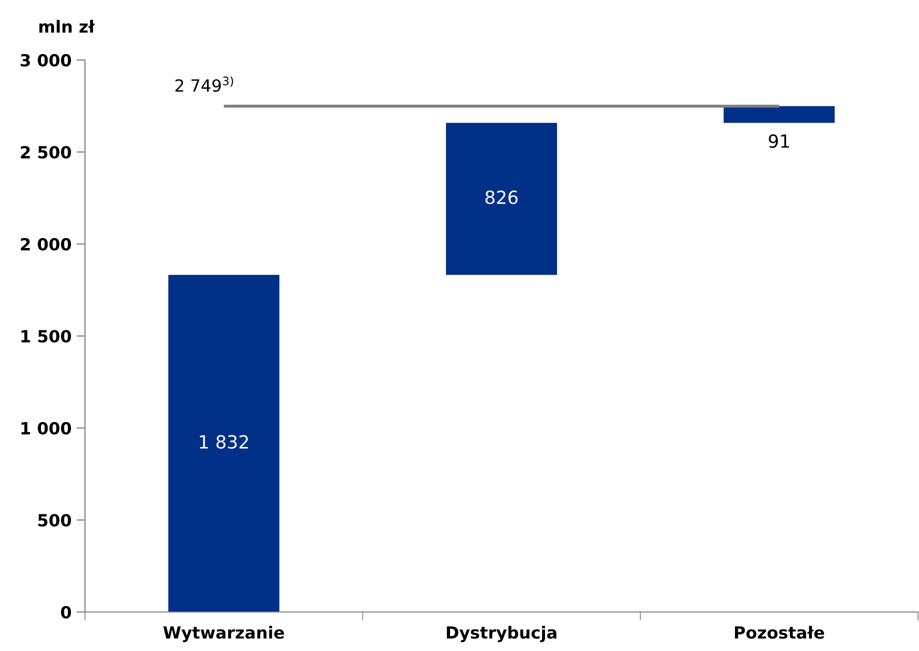  What do you see at coordinates (67, 26) in the screenshot?
I see `y-axis-title: mln zł` at bounding box center [67, 26].